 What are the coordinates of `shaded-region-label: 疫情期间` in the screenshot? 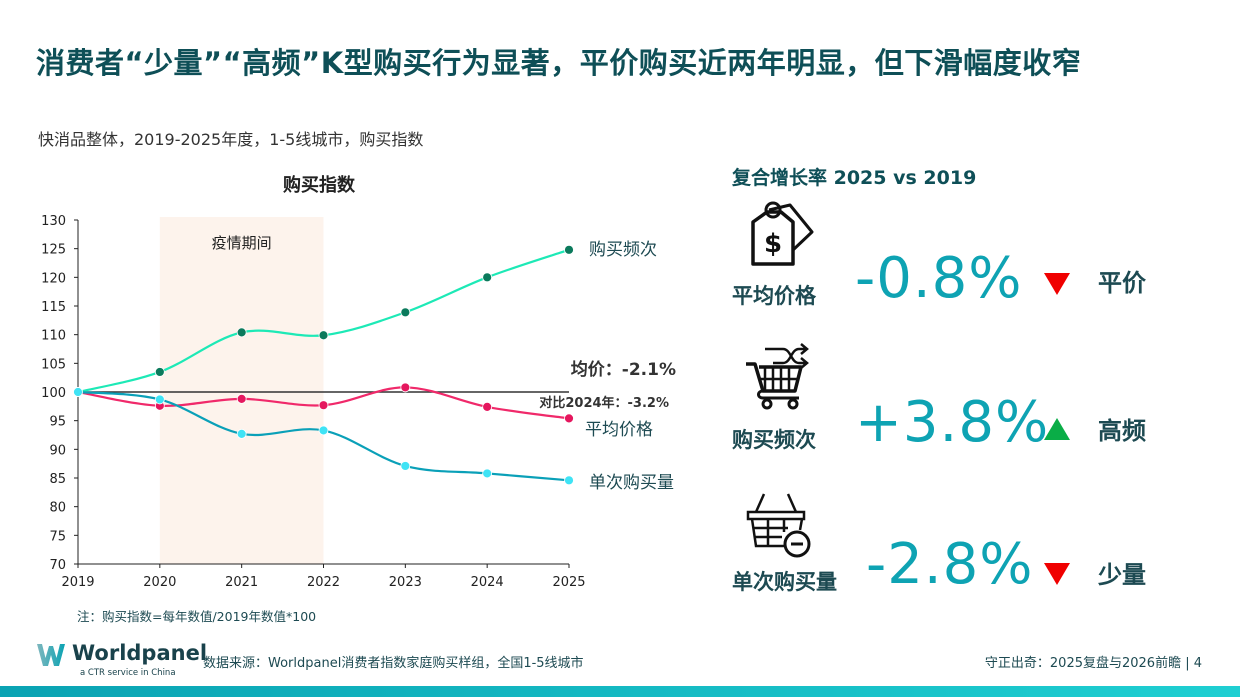 It's located at (242, 243).